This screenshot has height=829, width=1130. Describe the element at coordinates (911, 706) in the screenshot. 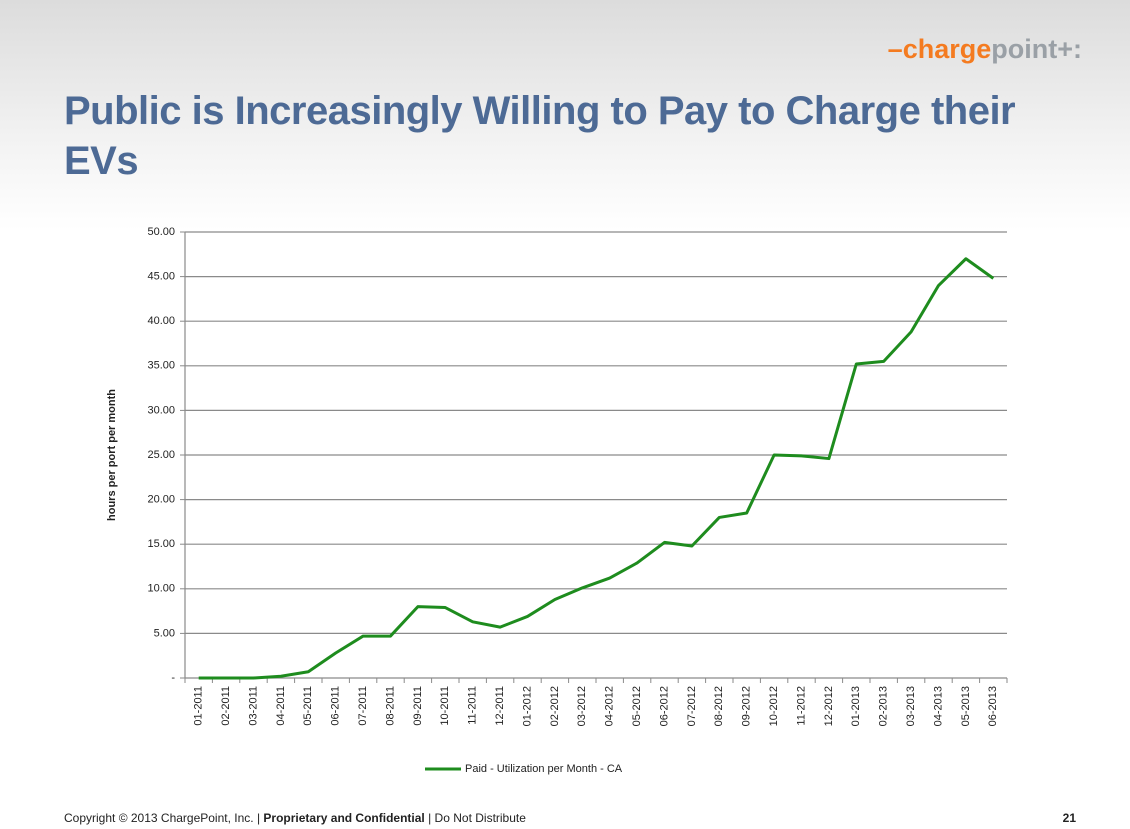

I see `x-tick-label: 03-2013` at that location.